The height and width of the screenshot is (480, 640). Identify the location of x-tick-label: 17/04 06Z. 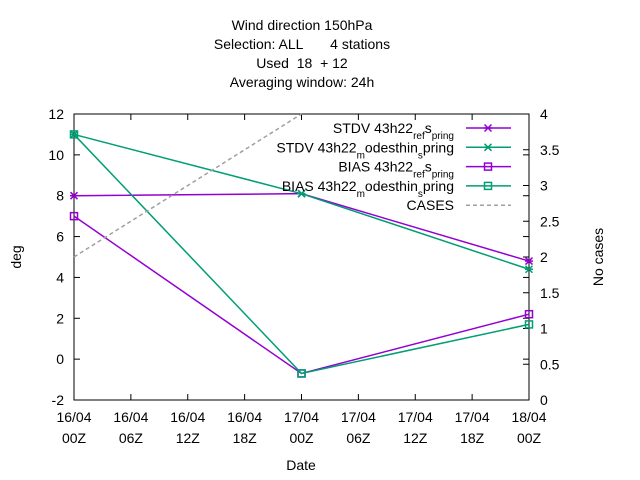
(358, 427).